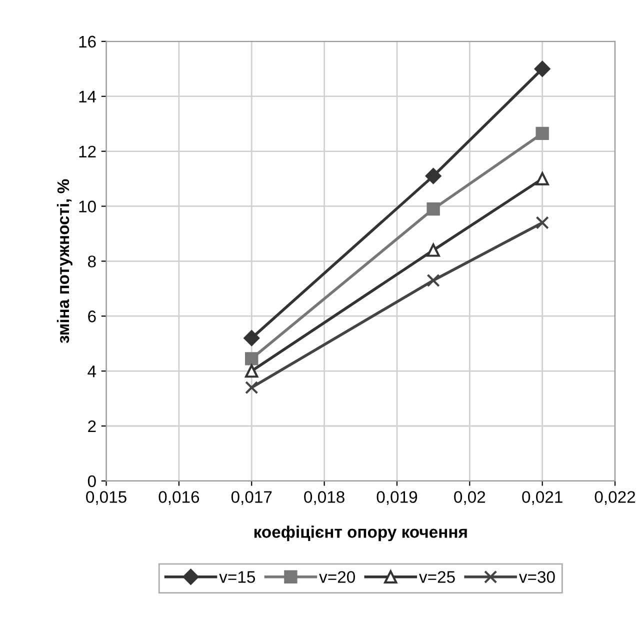 The width and height of the screenshot is (644, 637). What do you see at coordinates (92, 481) in the screenshot?
I see `y-tick-label: 0` at bounding box center [92, 481].